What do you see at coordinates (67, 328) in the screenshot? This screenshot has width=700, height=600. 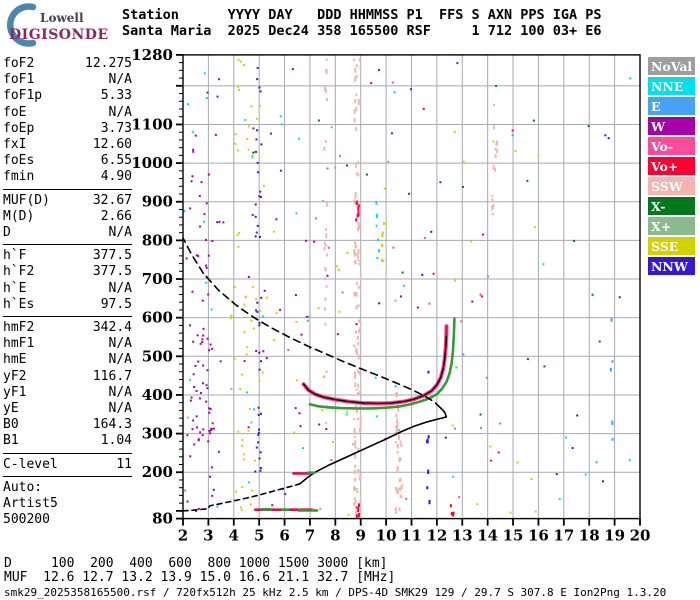 I see `param-row: hmF2 342.4` at bounding box center [67, 328].